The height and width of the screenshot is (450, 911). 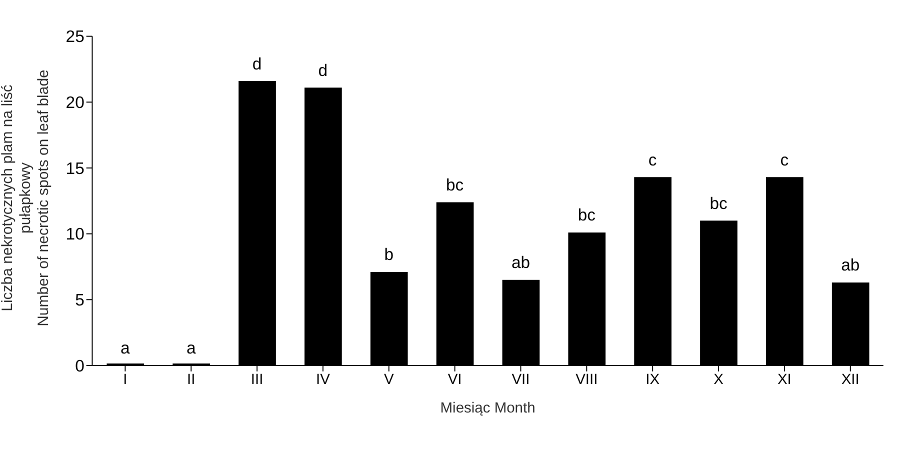 I want to click on annotation: b, so click(x=389, y=254).